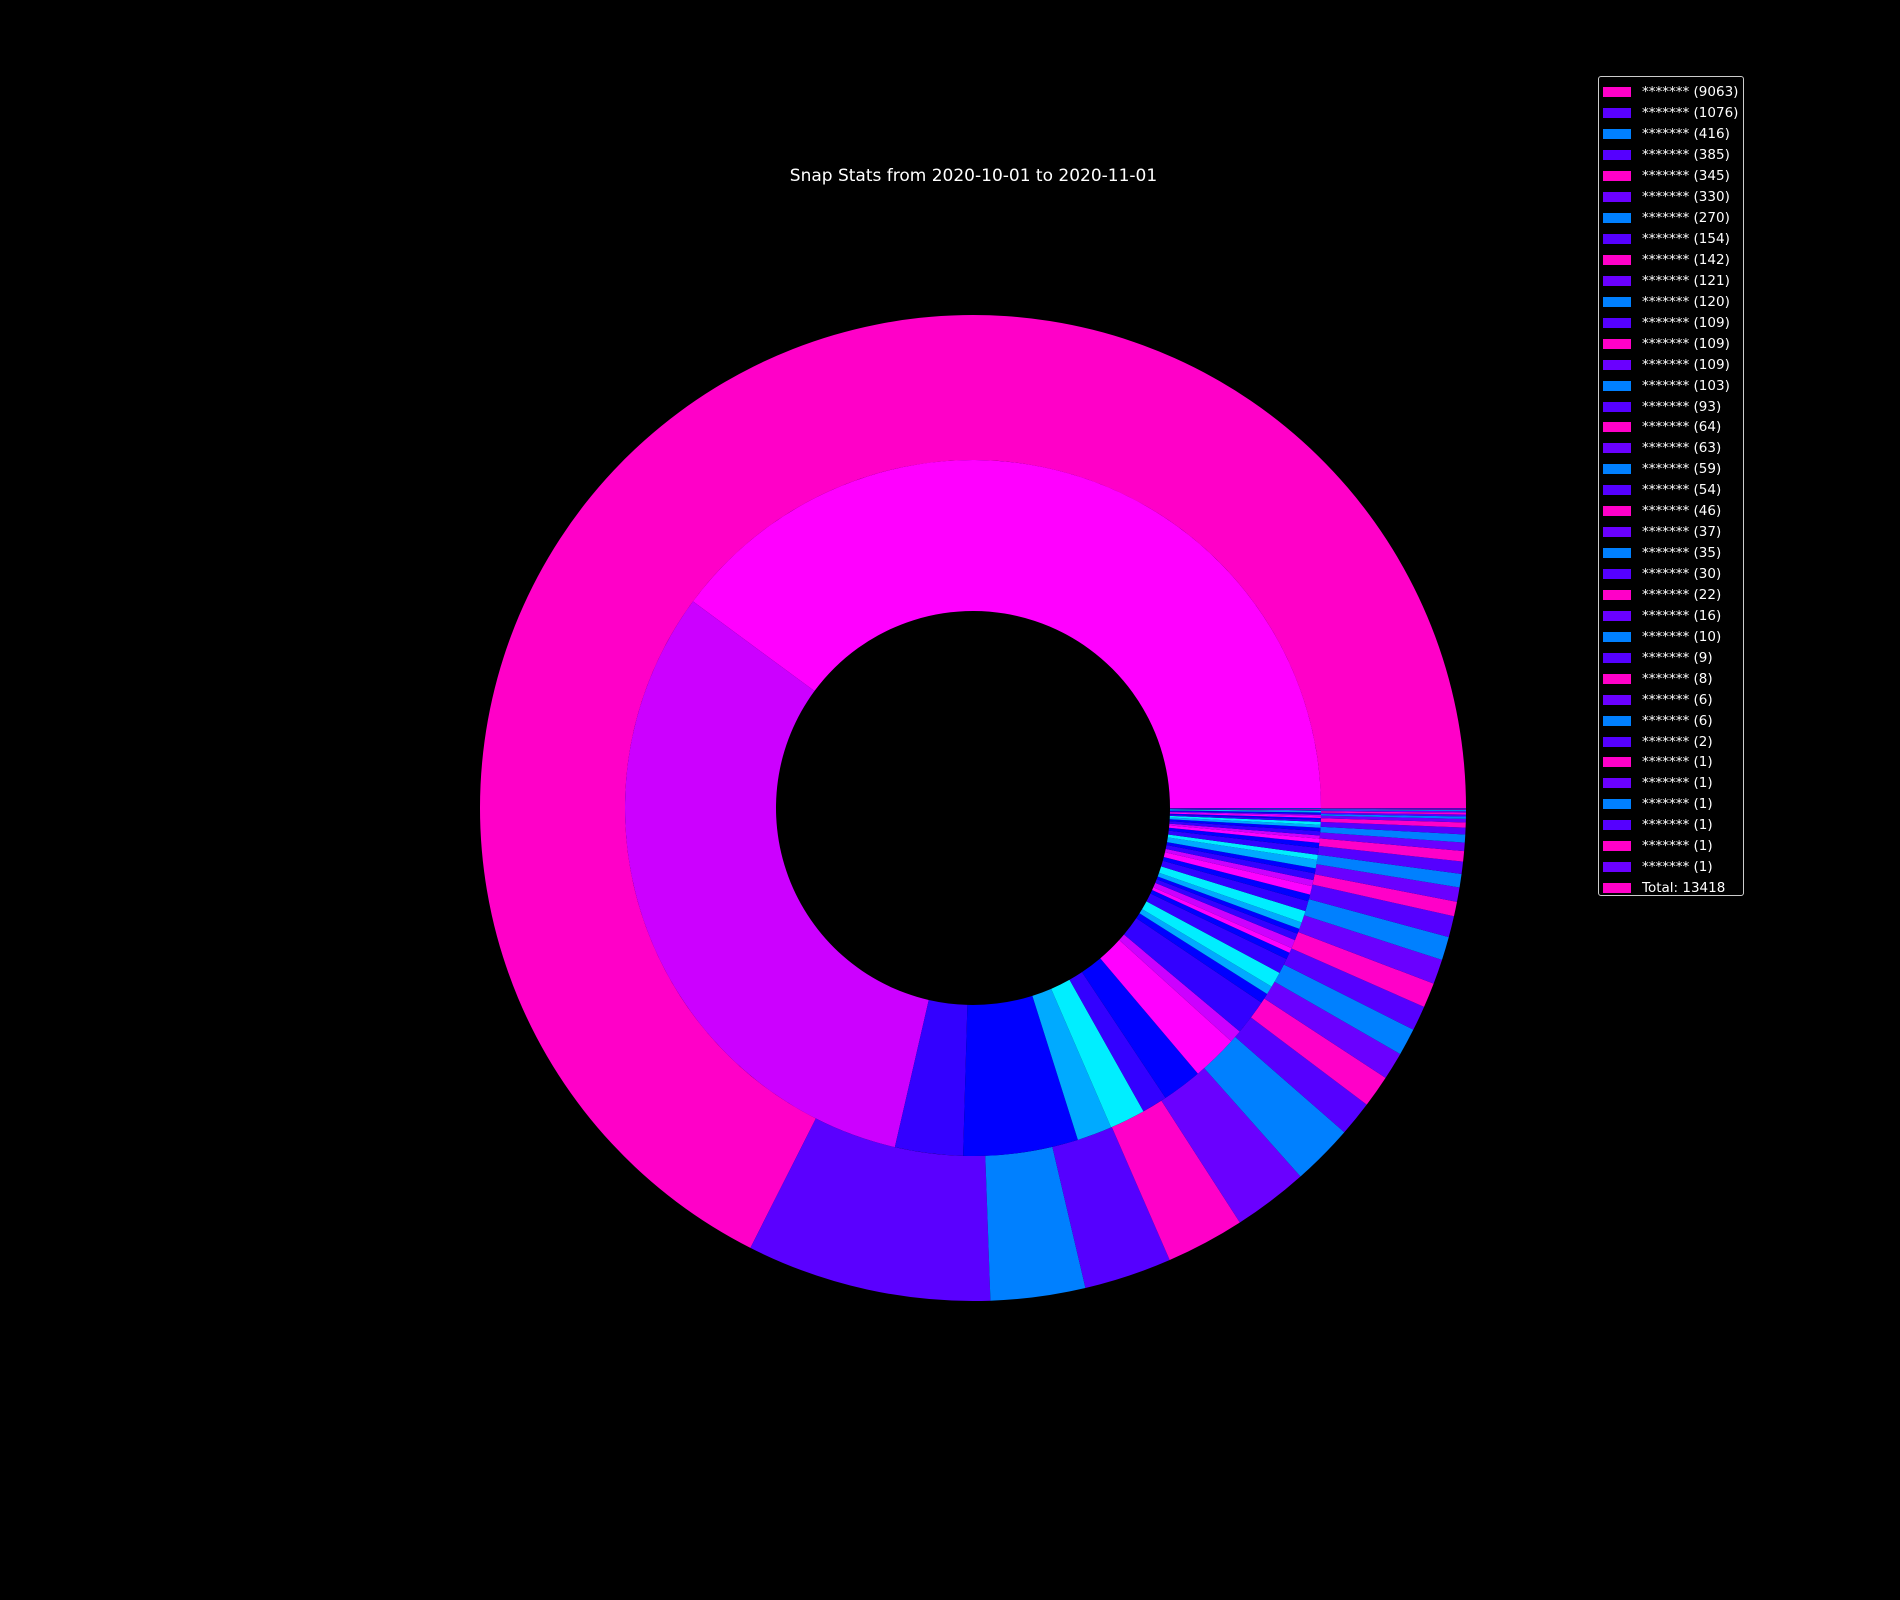 The height and width of the screenshot is (1600, 1900). What do you see at coordinates (1682, 636) in the screenshot?
I see `legend-label: ******* (10)` at bounding box center [1682, 636].